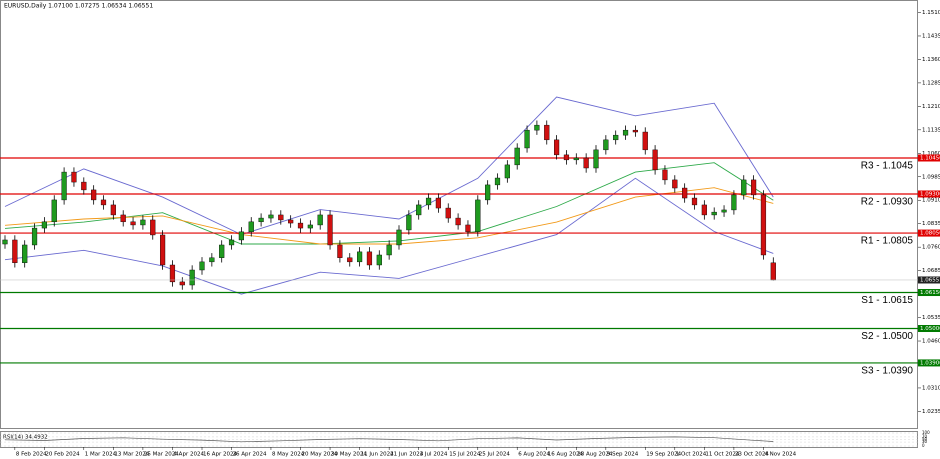 The width and height of the screenshot is (940, 459). Describe the element at coordinates (434, 455) in the screenshot. I see `x-tick-label: 3 Jul 2024` at that location.